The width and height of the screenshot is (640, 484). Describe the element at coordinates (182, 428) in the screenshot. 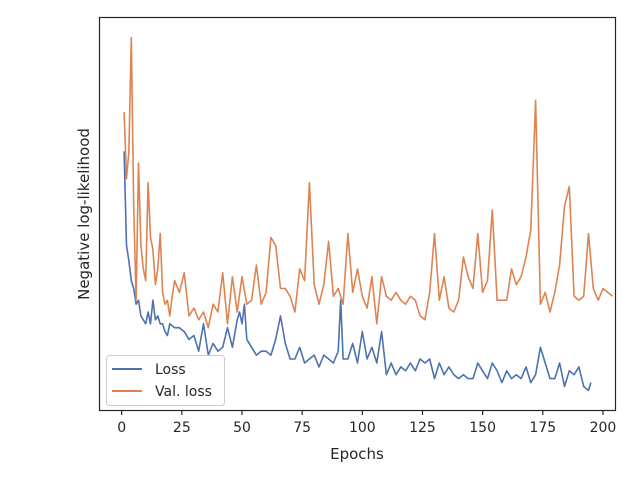

I see `x-tick-label: 25` at that location.